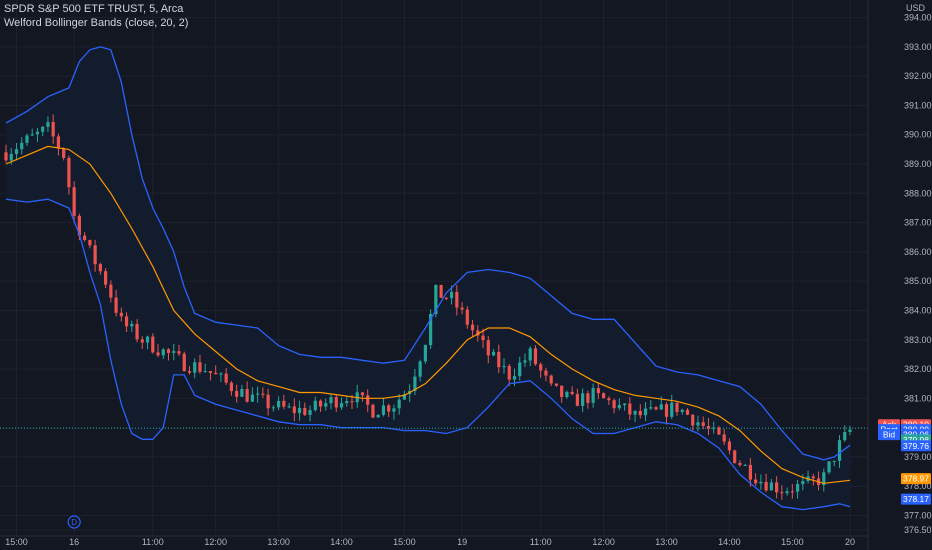  What do you see at coordinates (918, 252) in the screenshot?
I see `price-tick-label: 386.00` at bounding box center [918, 252].